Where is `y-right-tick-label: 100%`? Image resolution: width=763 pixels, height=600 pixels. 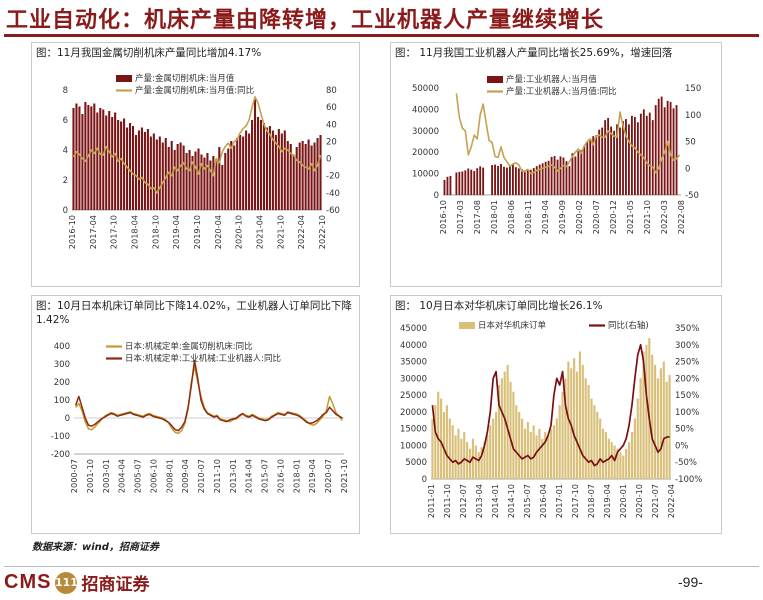
y-right-tick-label: 100% is located at coordinates (687, 413).